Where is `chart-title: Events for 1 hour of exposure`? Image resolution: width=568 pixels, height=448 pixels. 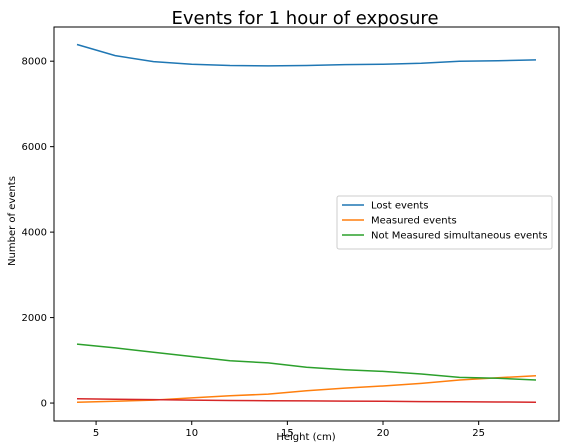
chart-title: Events for 1 hour of exposure is located at coordinates (304, 18).